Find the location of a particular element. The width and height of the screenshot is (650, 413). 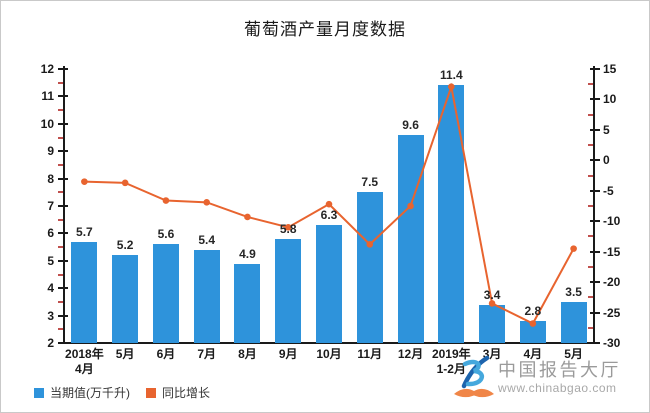

x-axis-label: 7月 is located at coordinates (207, 354).